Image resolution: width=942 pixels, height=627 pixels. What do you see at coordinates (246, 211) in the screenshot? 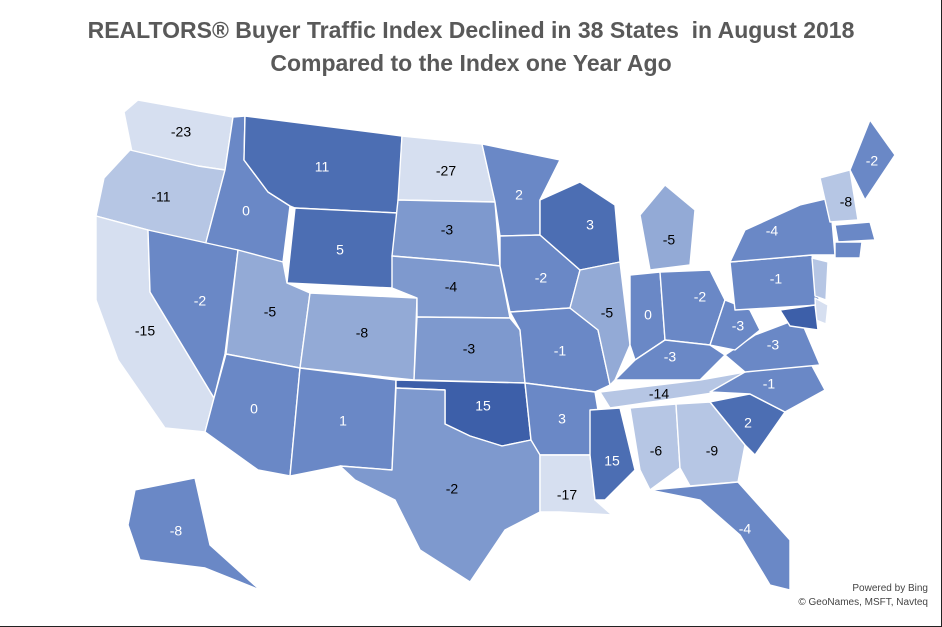
I see `state-value-idaho: 0` at bounding box center [246, 211].